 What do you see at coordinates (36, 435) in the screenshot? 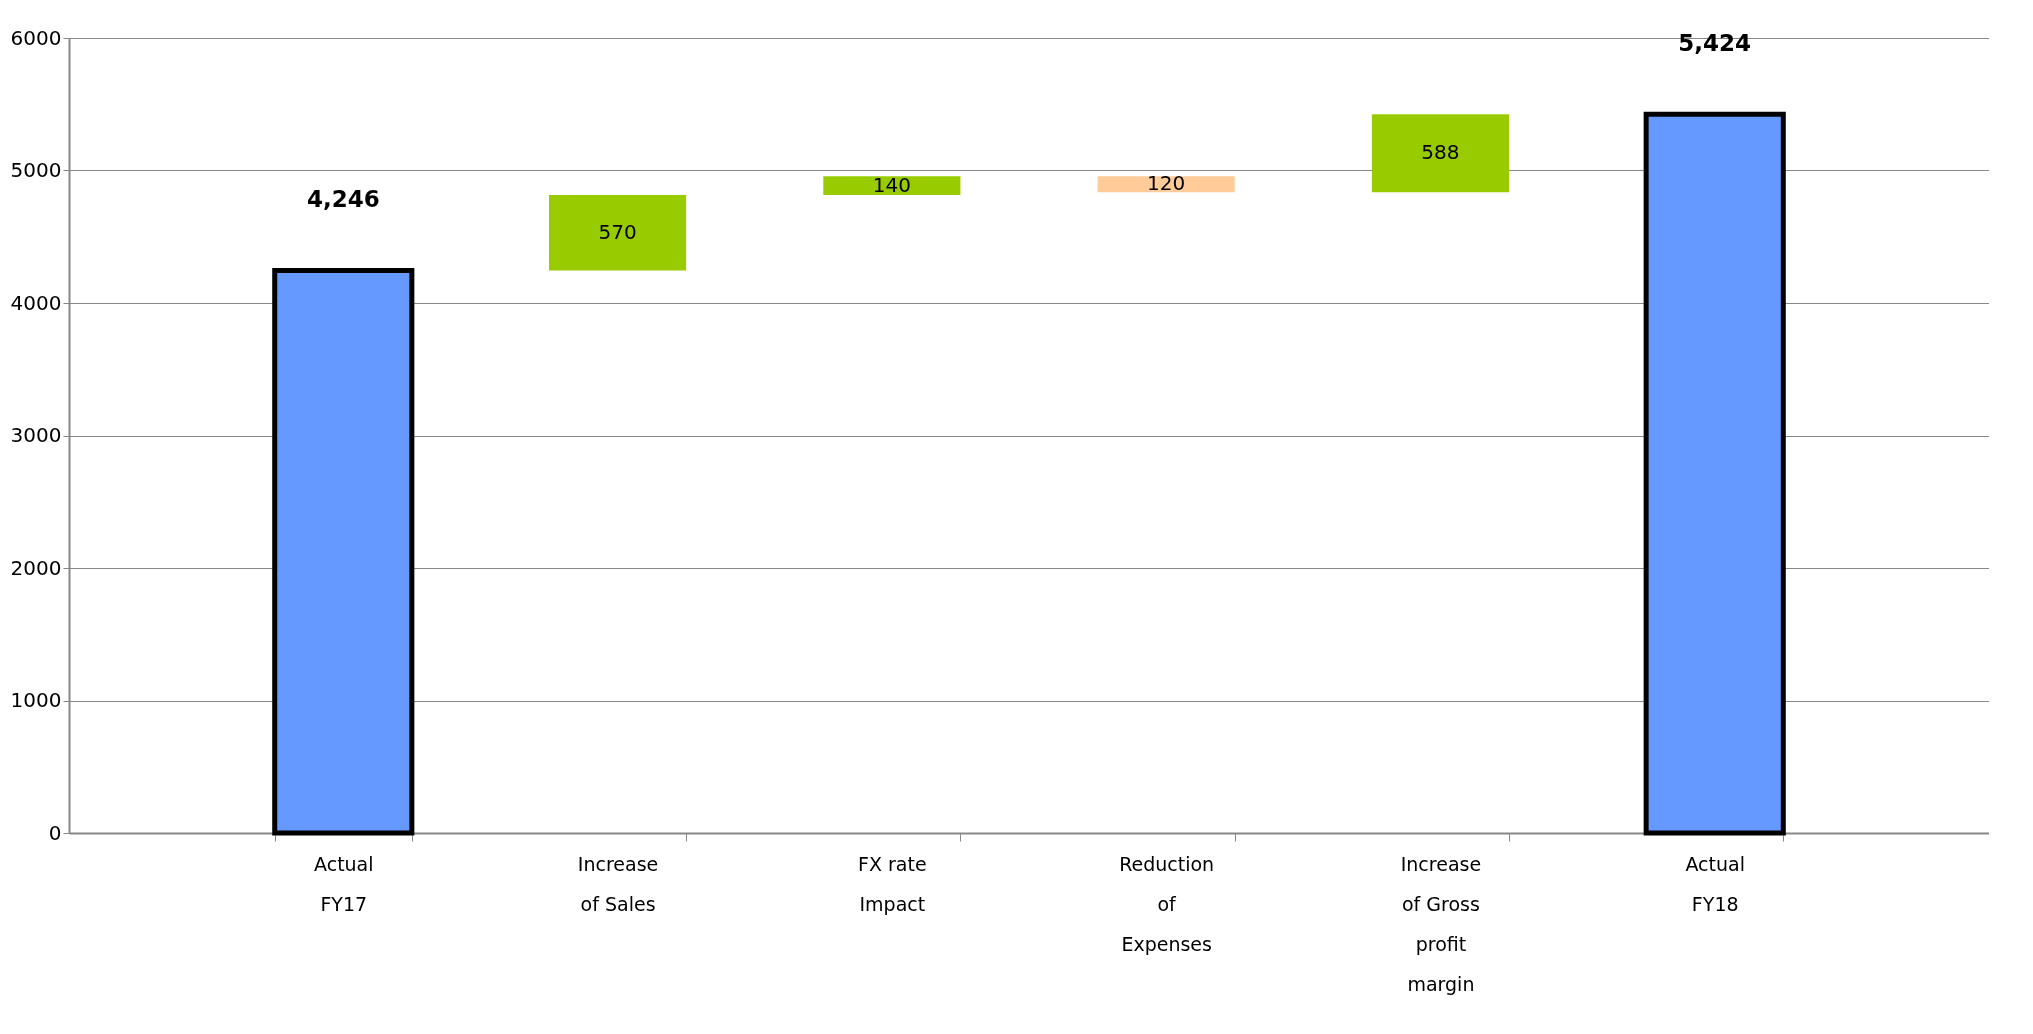
I see `y-tick-label: 3000` at bounding box center [36, 435].